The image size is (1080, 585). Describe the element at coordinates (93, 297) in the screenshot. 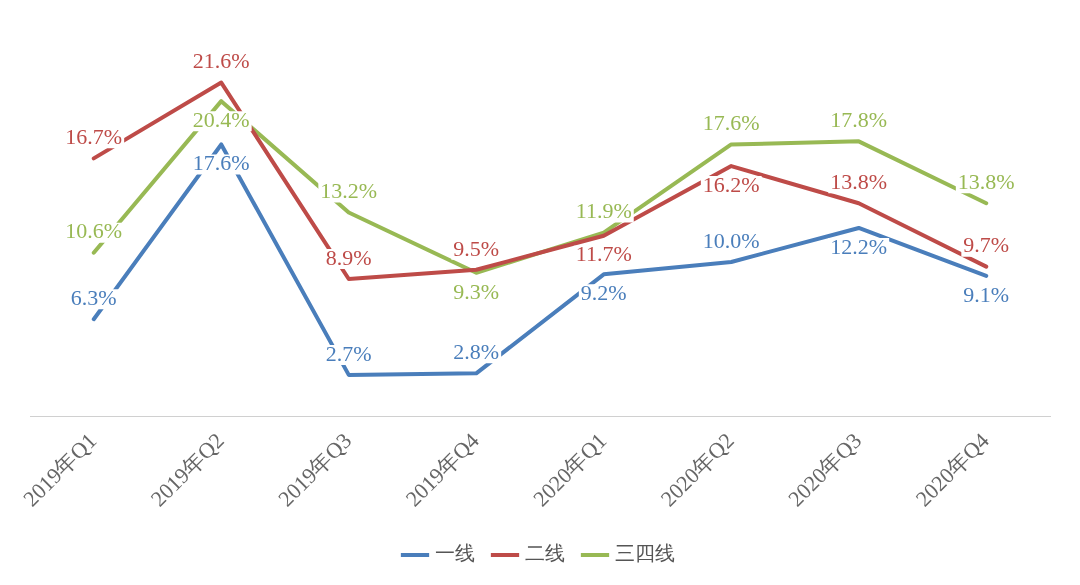

I see `data-label: 6.3%` at that location.